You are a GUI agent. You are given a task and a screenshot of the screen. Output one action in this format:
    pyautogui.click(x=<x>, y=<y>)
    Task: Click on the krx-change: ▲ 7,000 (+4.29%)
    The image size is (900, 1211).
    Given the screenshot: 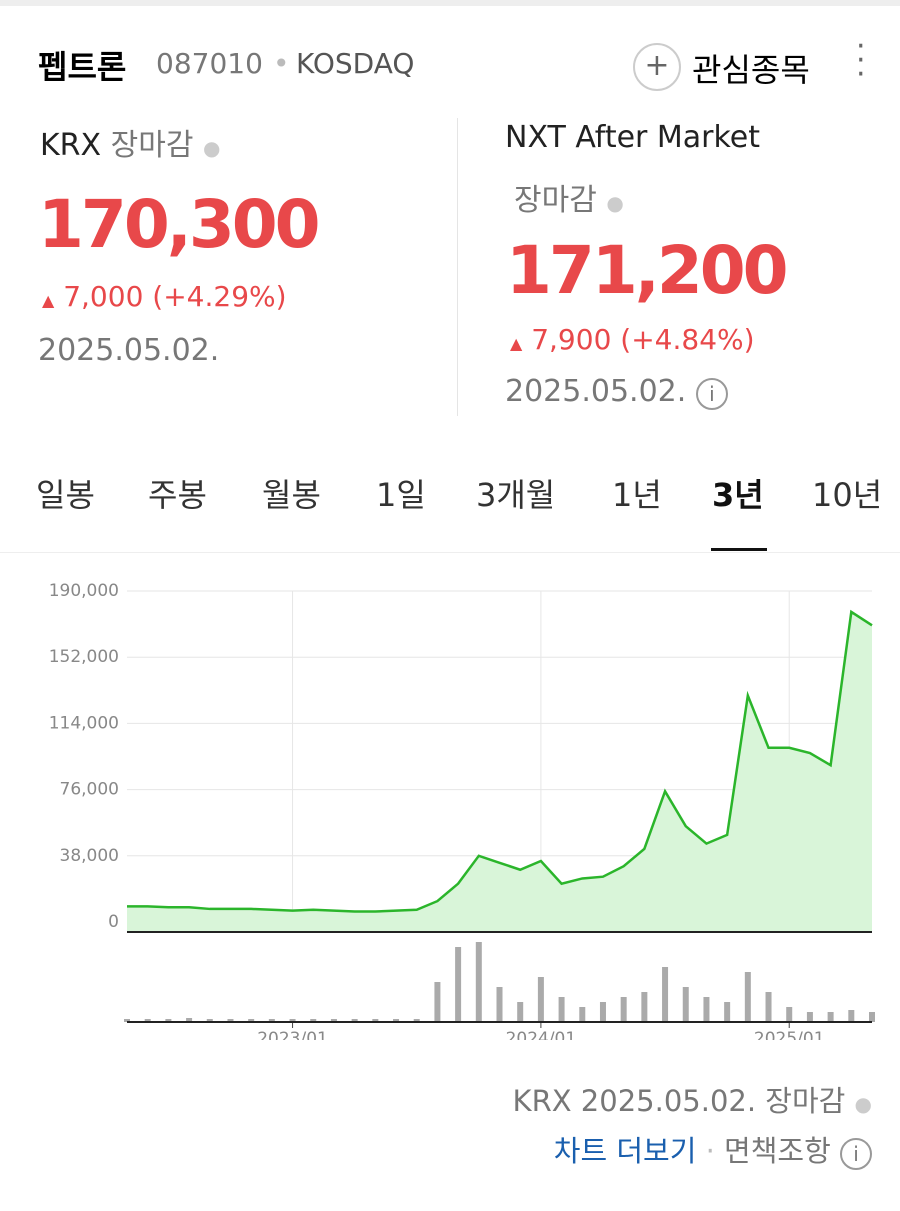 What is the action you would take?
    pyautogui.click(x=164, y=296)
    